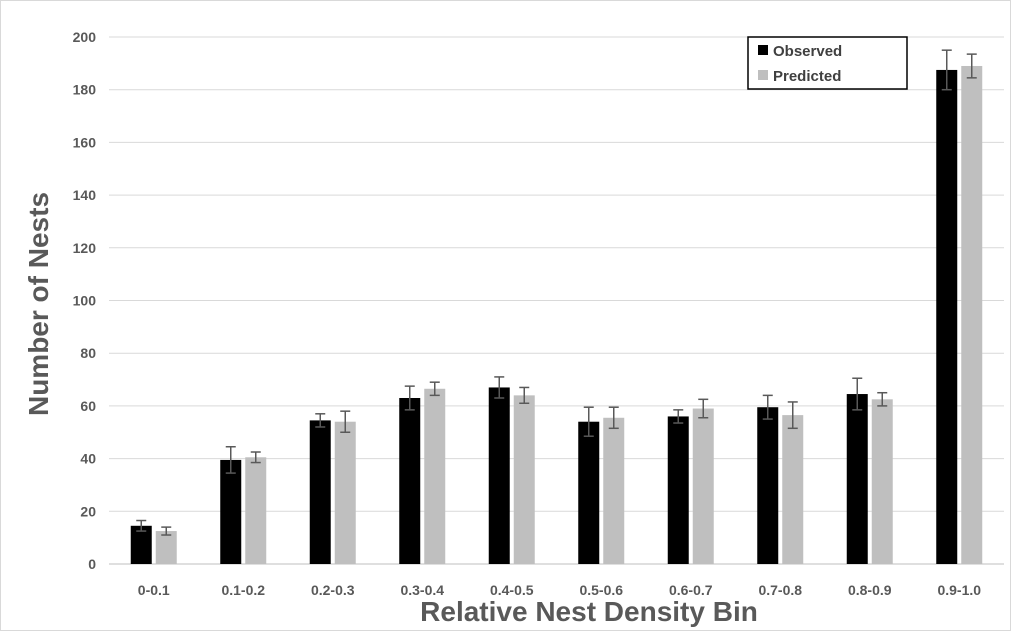 The width and height of the screenshot is (1011, 632). Describe the element at coordinates (807, 51) in the screenshot. I see `legend-label-observed: Observed` at that location.